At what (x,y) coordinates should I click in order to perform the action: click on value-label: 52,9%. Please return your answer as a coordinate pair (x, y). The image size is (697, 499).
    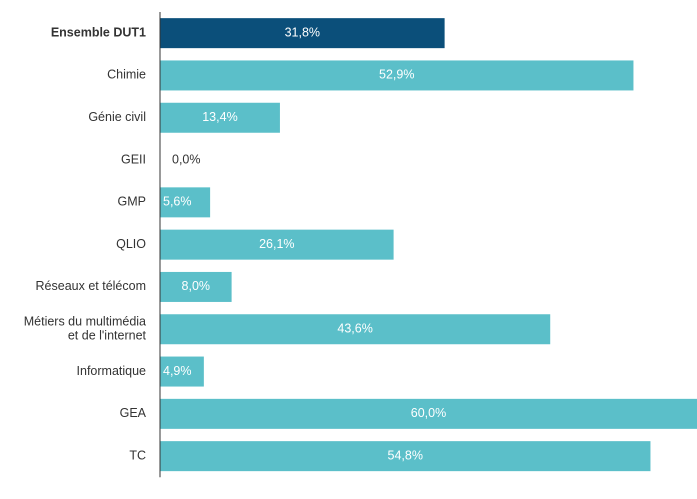
    Looking at the image, I should click on (396, 75).